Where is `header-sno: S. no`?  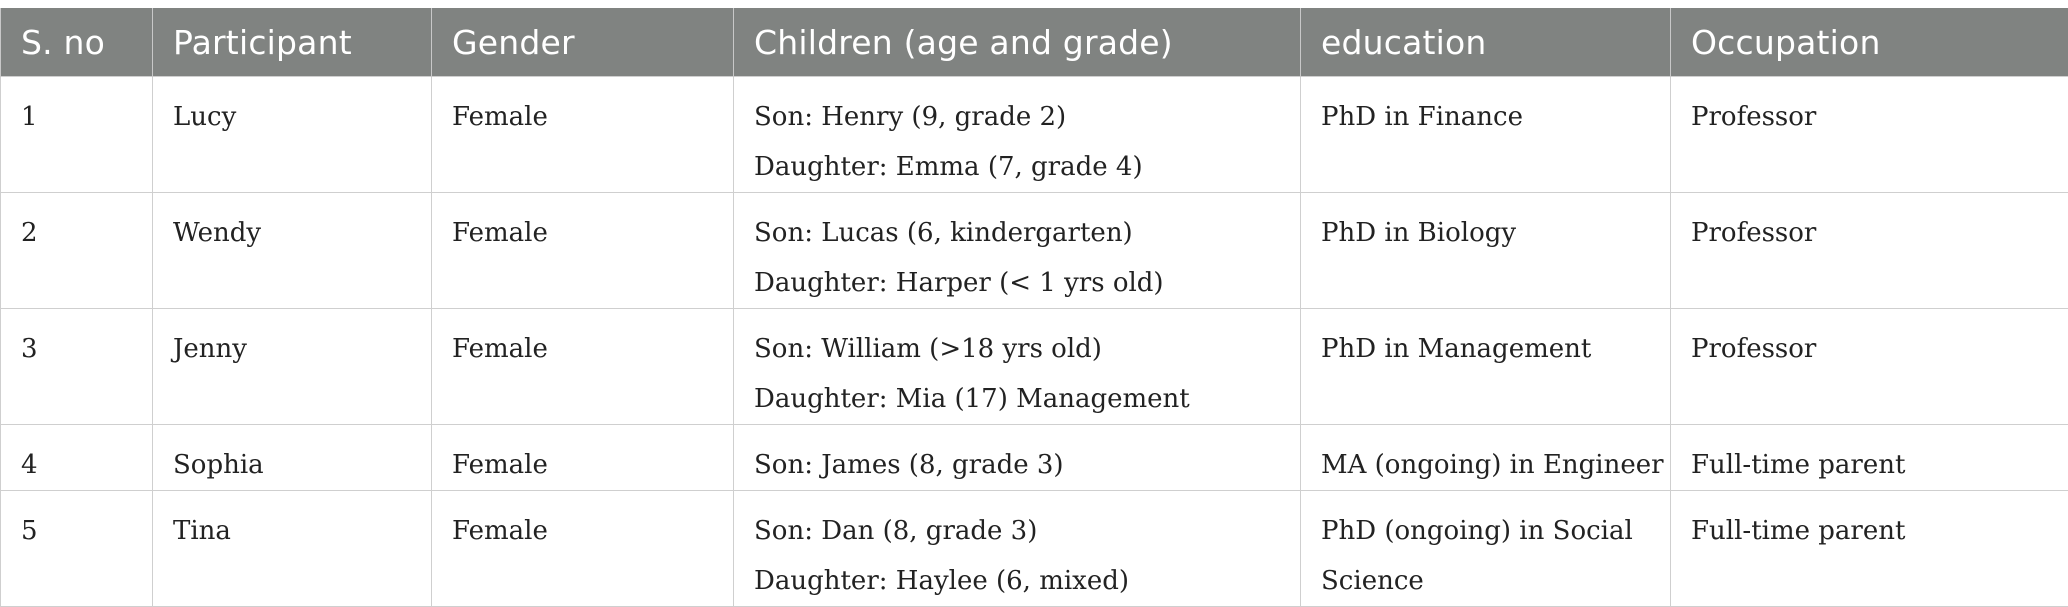 header-sno: S. no is located at coordinates (77, 42).